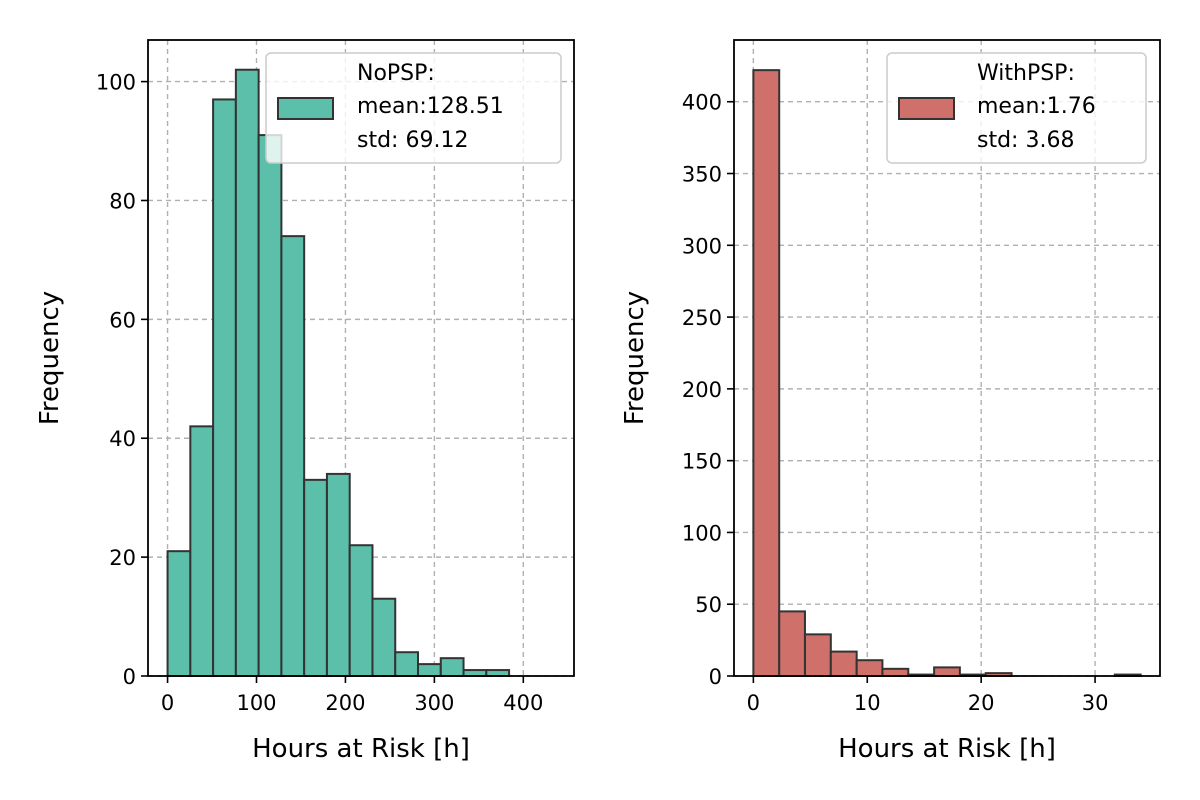  What do you see at coordinates (702, 462) in the screenshot?
I see `right-y-tick-label: 150` at bounding box center [702, 462].